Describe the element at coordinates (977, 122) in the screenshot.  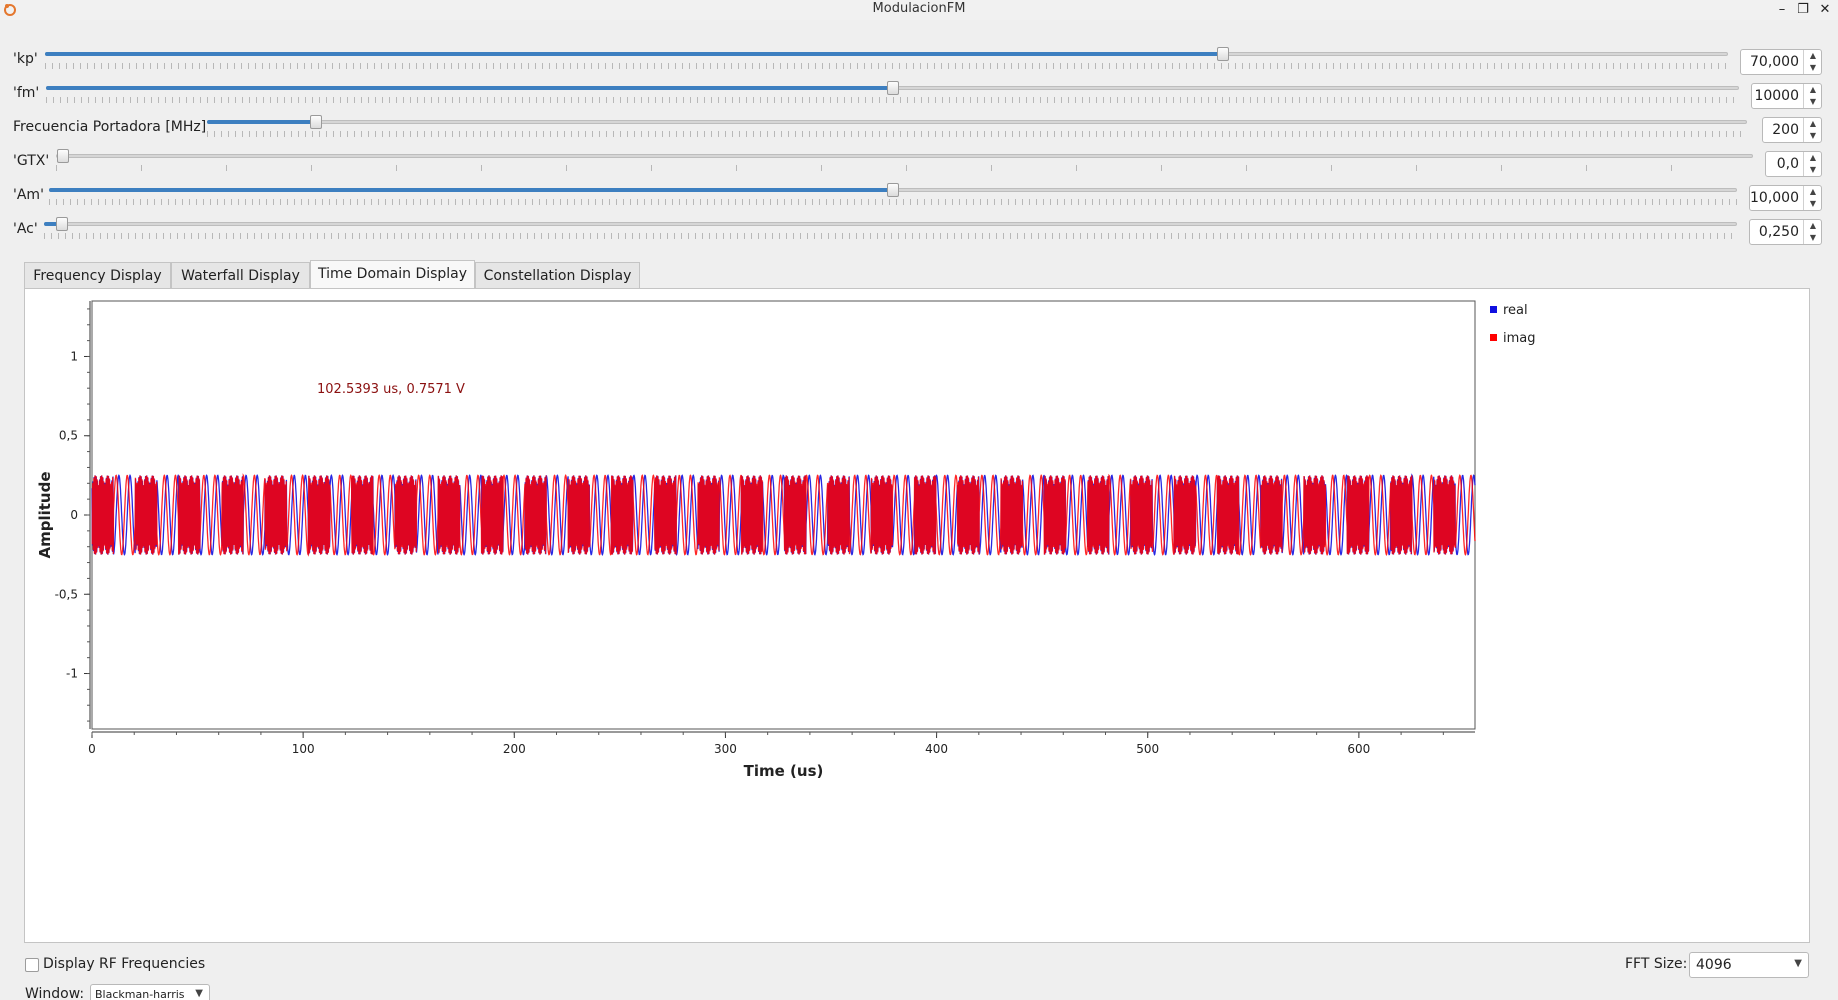
I see `carrier-frequency-slider` at that location.